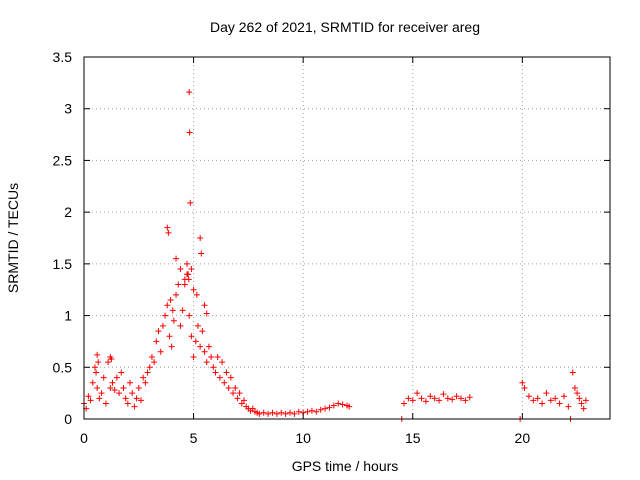 This screenshot has height=480, width=640. Describe the element at coordinates (13, 238) in the screenshot. I see `y-axis-label: SRMTID / TECUs` at that location.